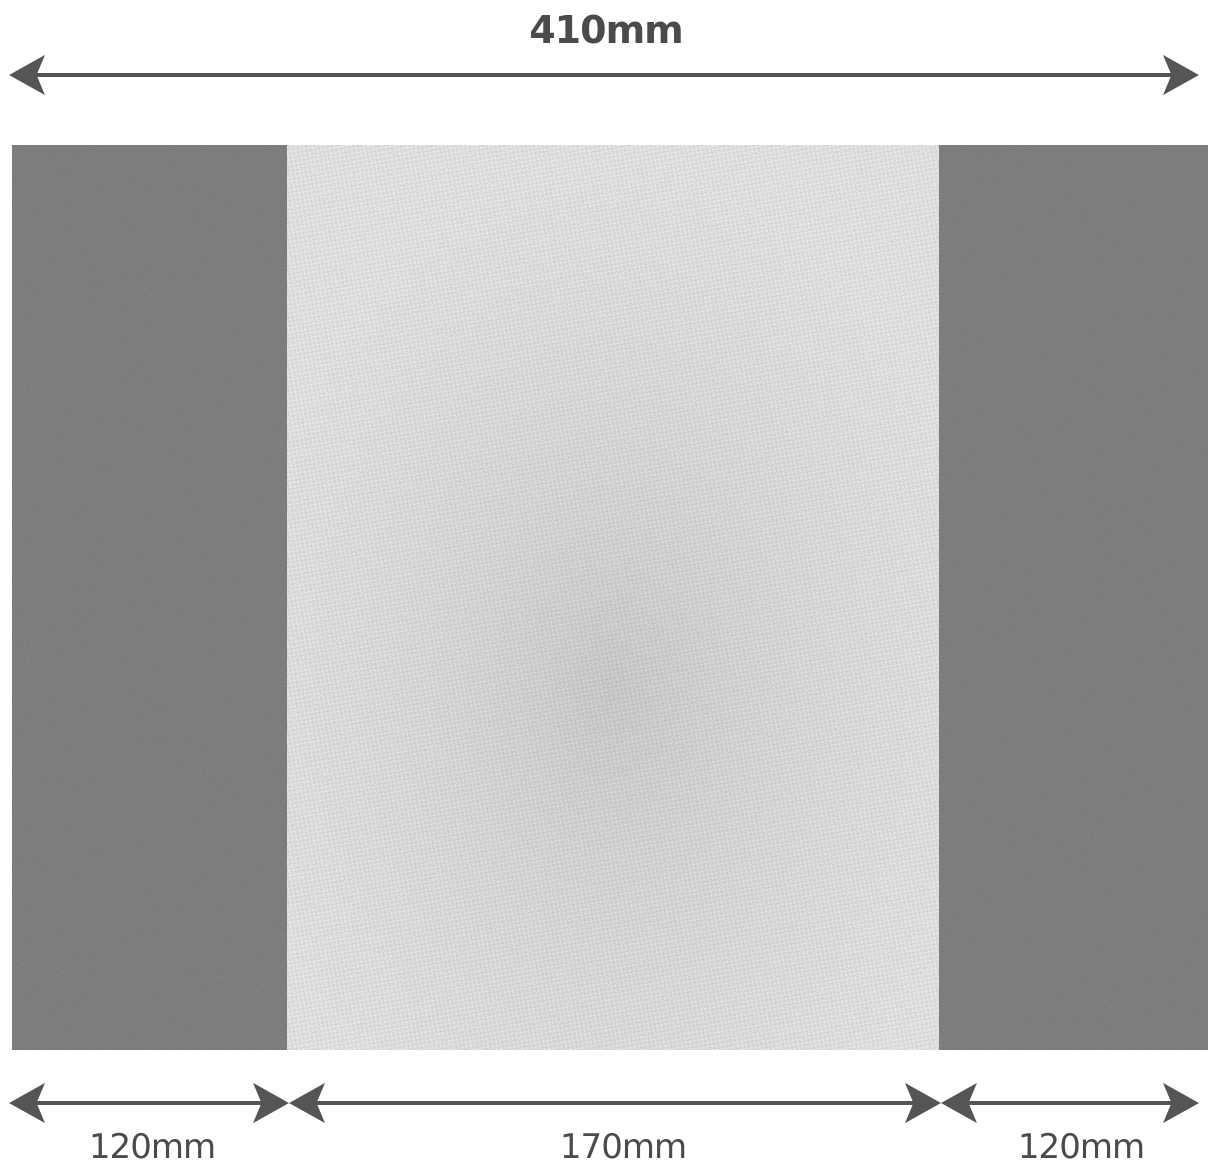  I want to click on left-width-label: 120mm, so click(152, 1147).